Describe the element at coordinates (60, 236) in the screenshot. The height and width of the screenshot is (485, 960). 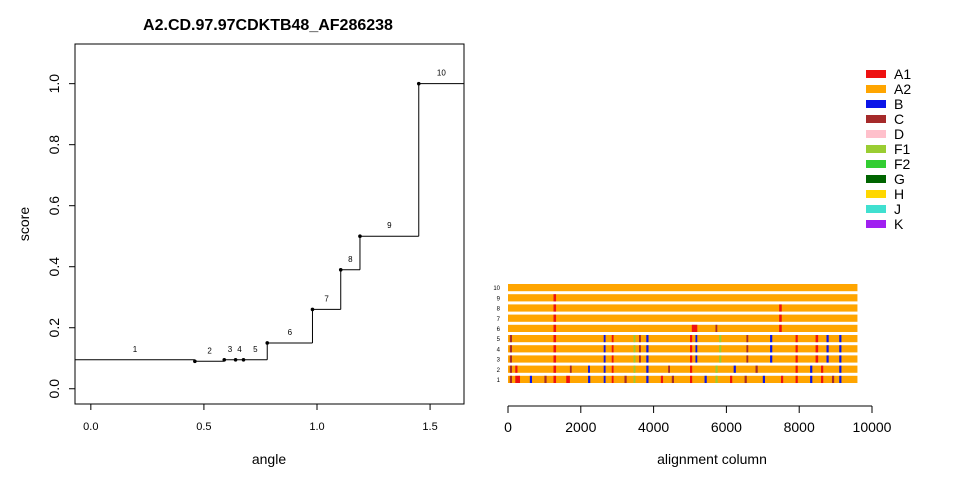
I see `y-axis: 0.0 0.2 0.4 0.6 0.8 1.0` at that location.